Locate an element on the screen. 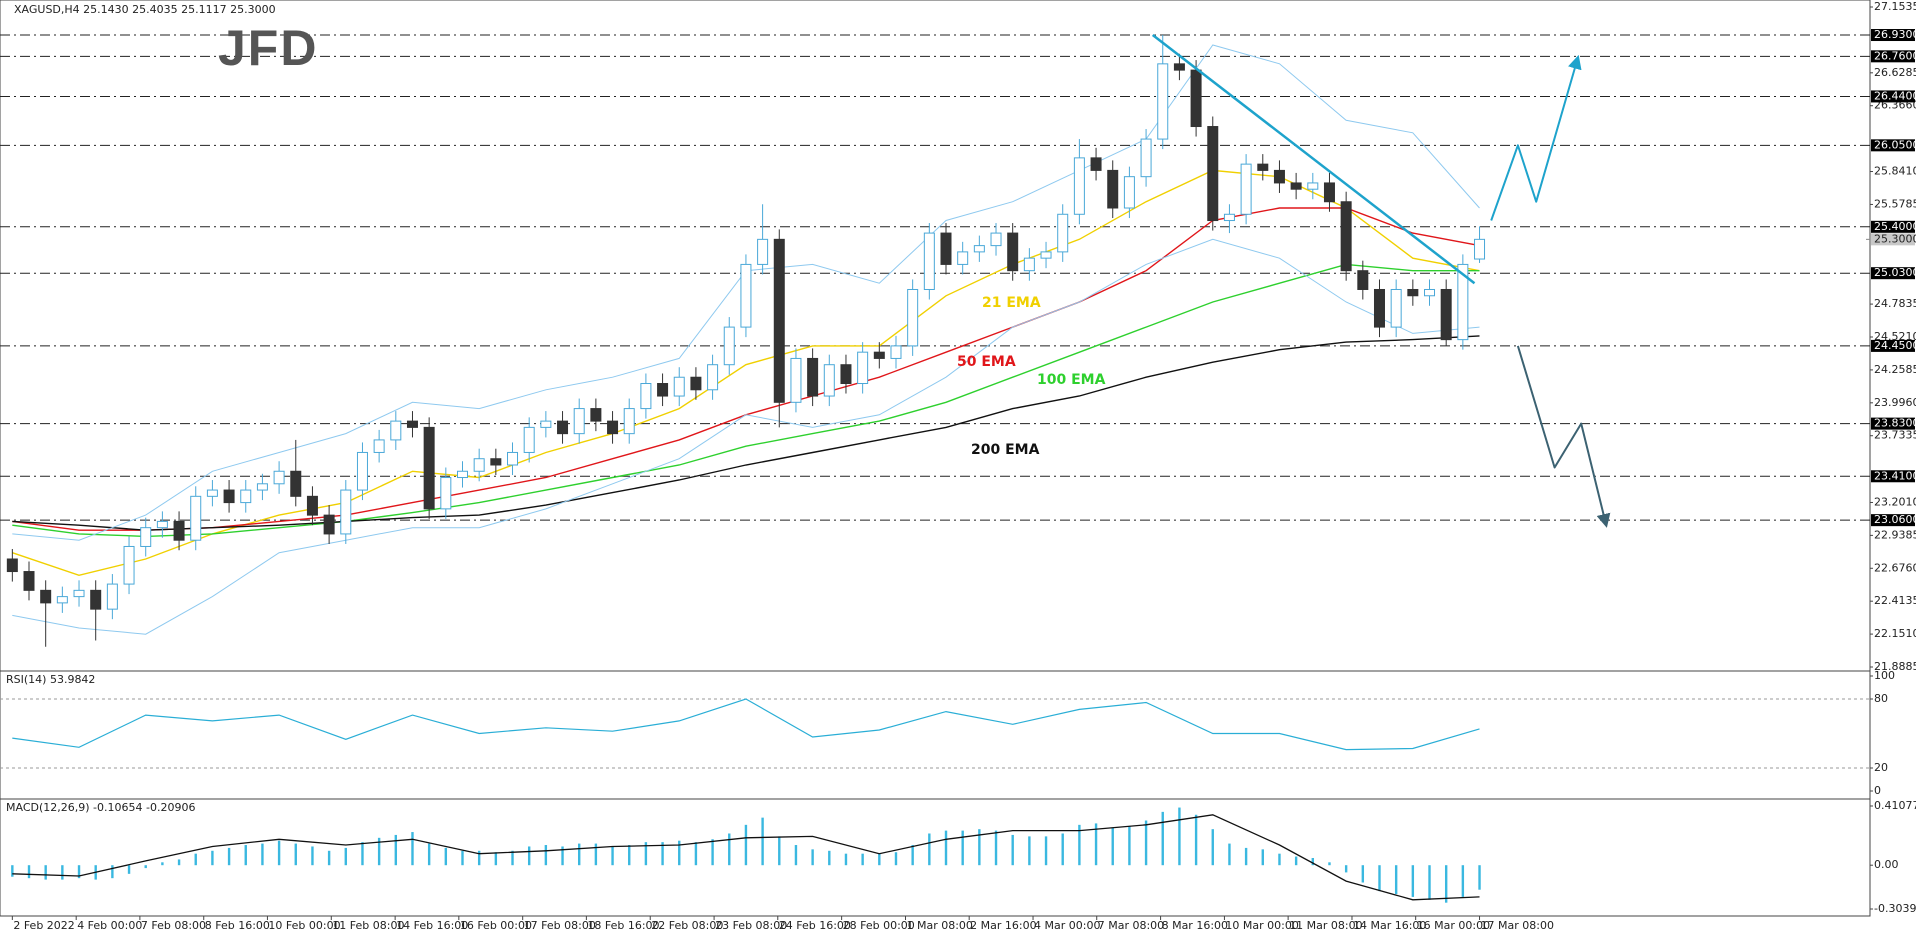 The height and width of the screenshot is (936, 1916). x-tick-label: 17 Feb 08:00 is located at coordinates (560, 925).